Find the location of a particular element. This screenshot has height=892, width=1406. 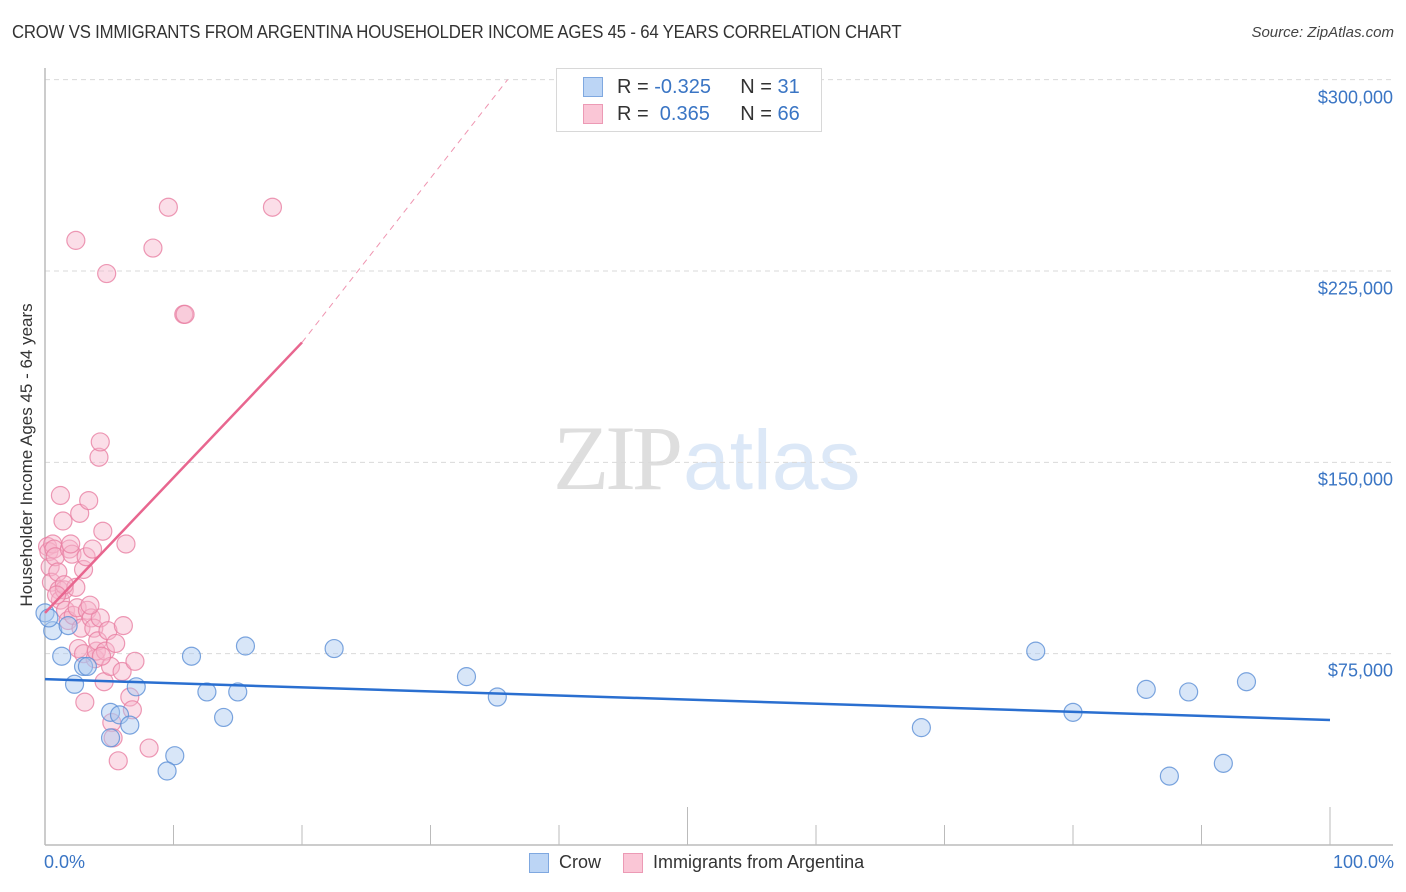

legend-row-crow: R = -0.325 N = 31 is located at coordinates (691, 87).